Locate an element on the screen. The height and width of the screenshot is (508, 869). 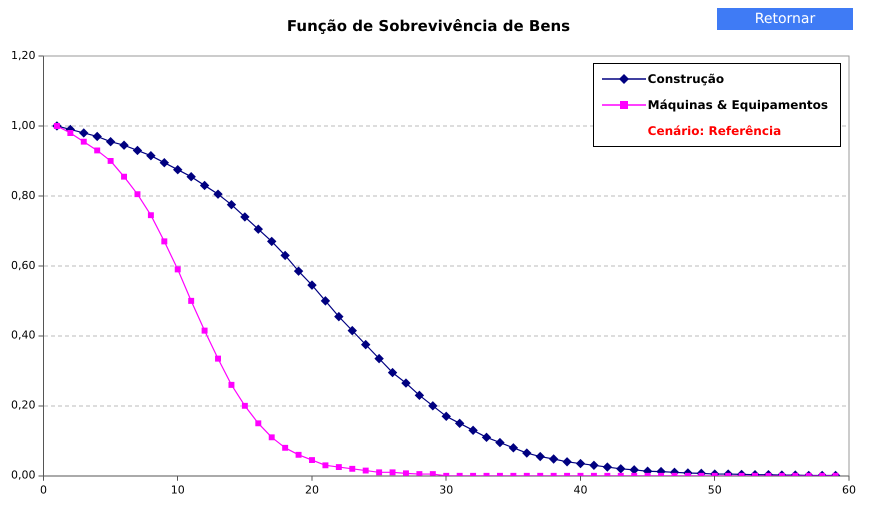
x-tick-label: 30 is located at coordinates (446, 489).